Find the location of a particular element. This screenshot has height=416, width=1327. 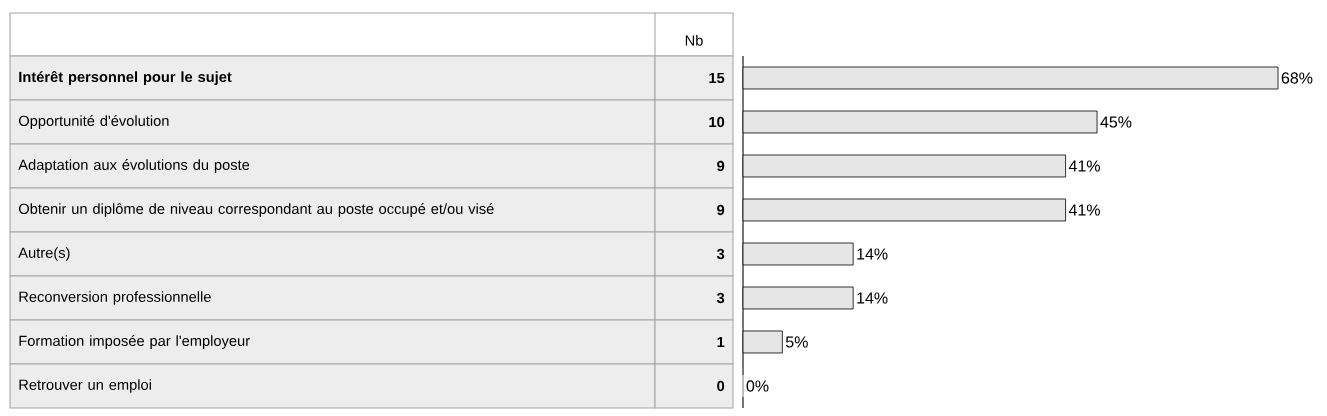

data-label: 68% is located at coordinates (1297, 78).